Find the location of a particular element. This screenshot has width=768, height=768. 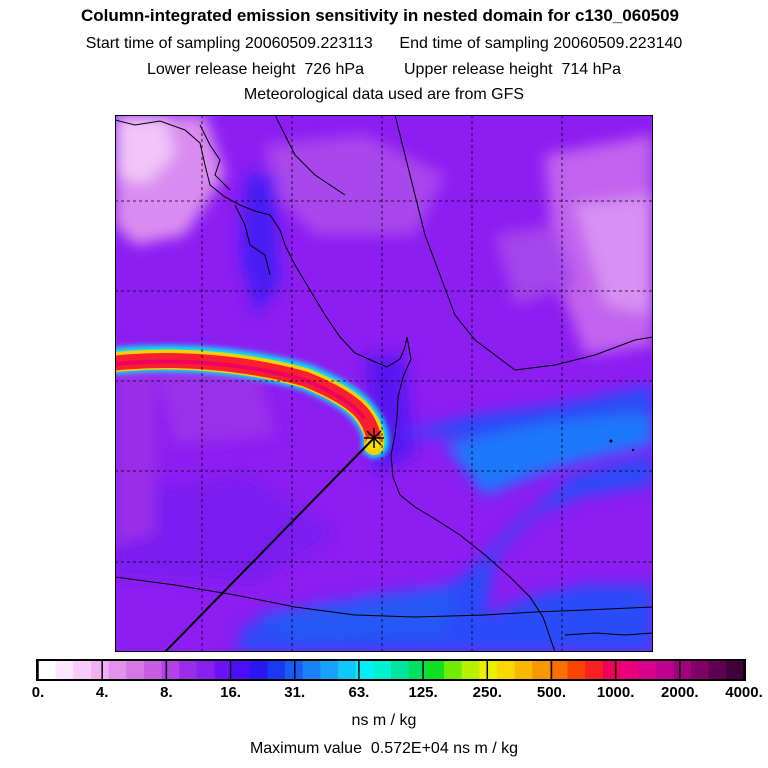

colorbar is located at coordinates (391, 670).